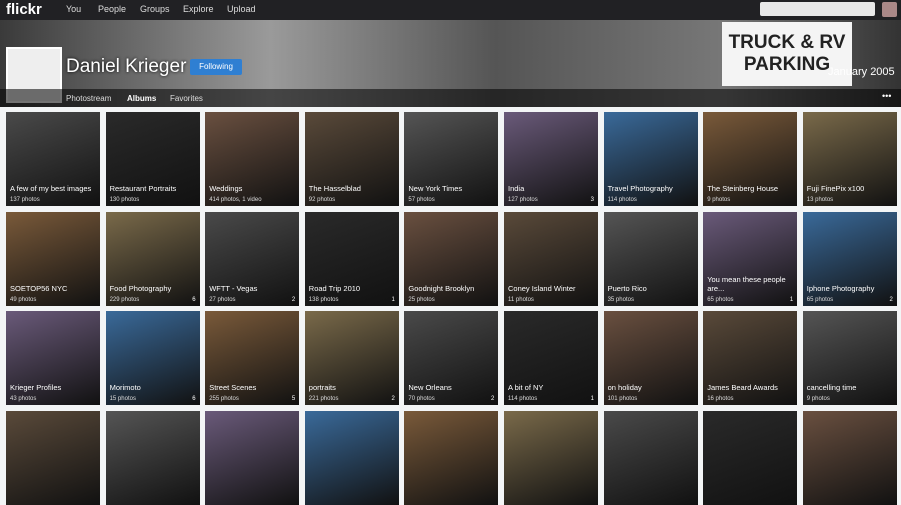 The image size is (901, 505). I want to click on nav-link: Groups, so click(155, 9).